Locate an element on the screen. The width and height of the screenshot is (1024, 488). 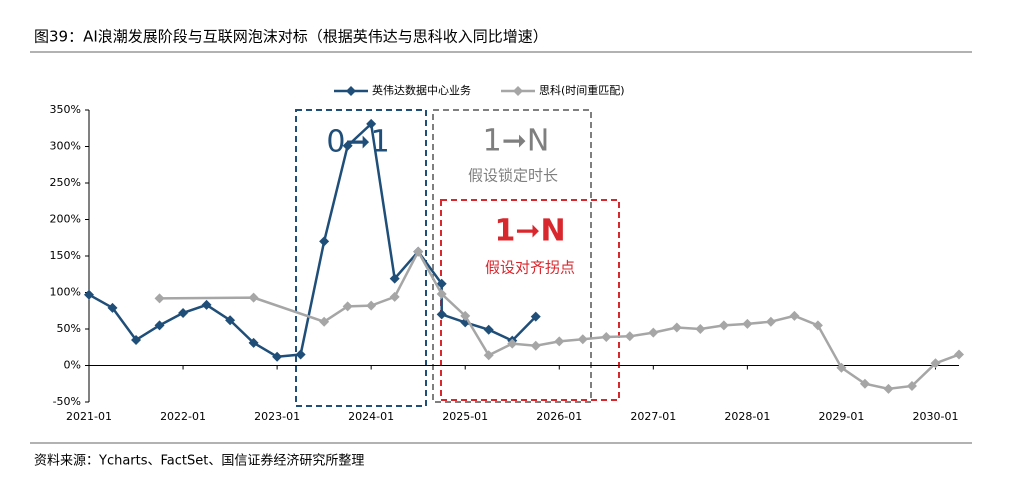
x-tick-label: 2027-01 is located at coordinates (653, 416).